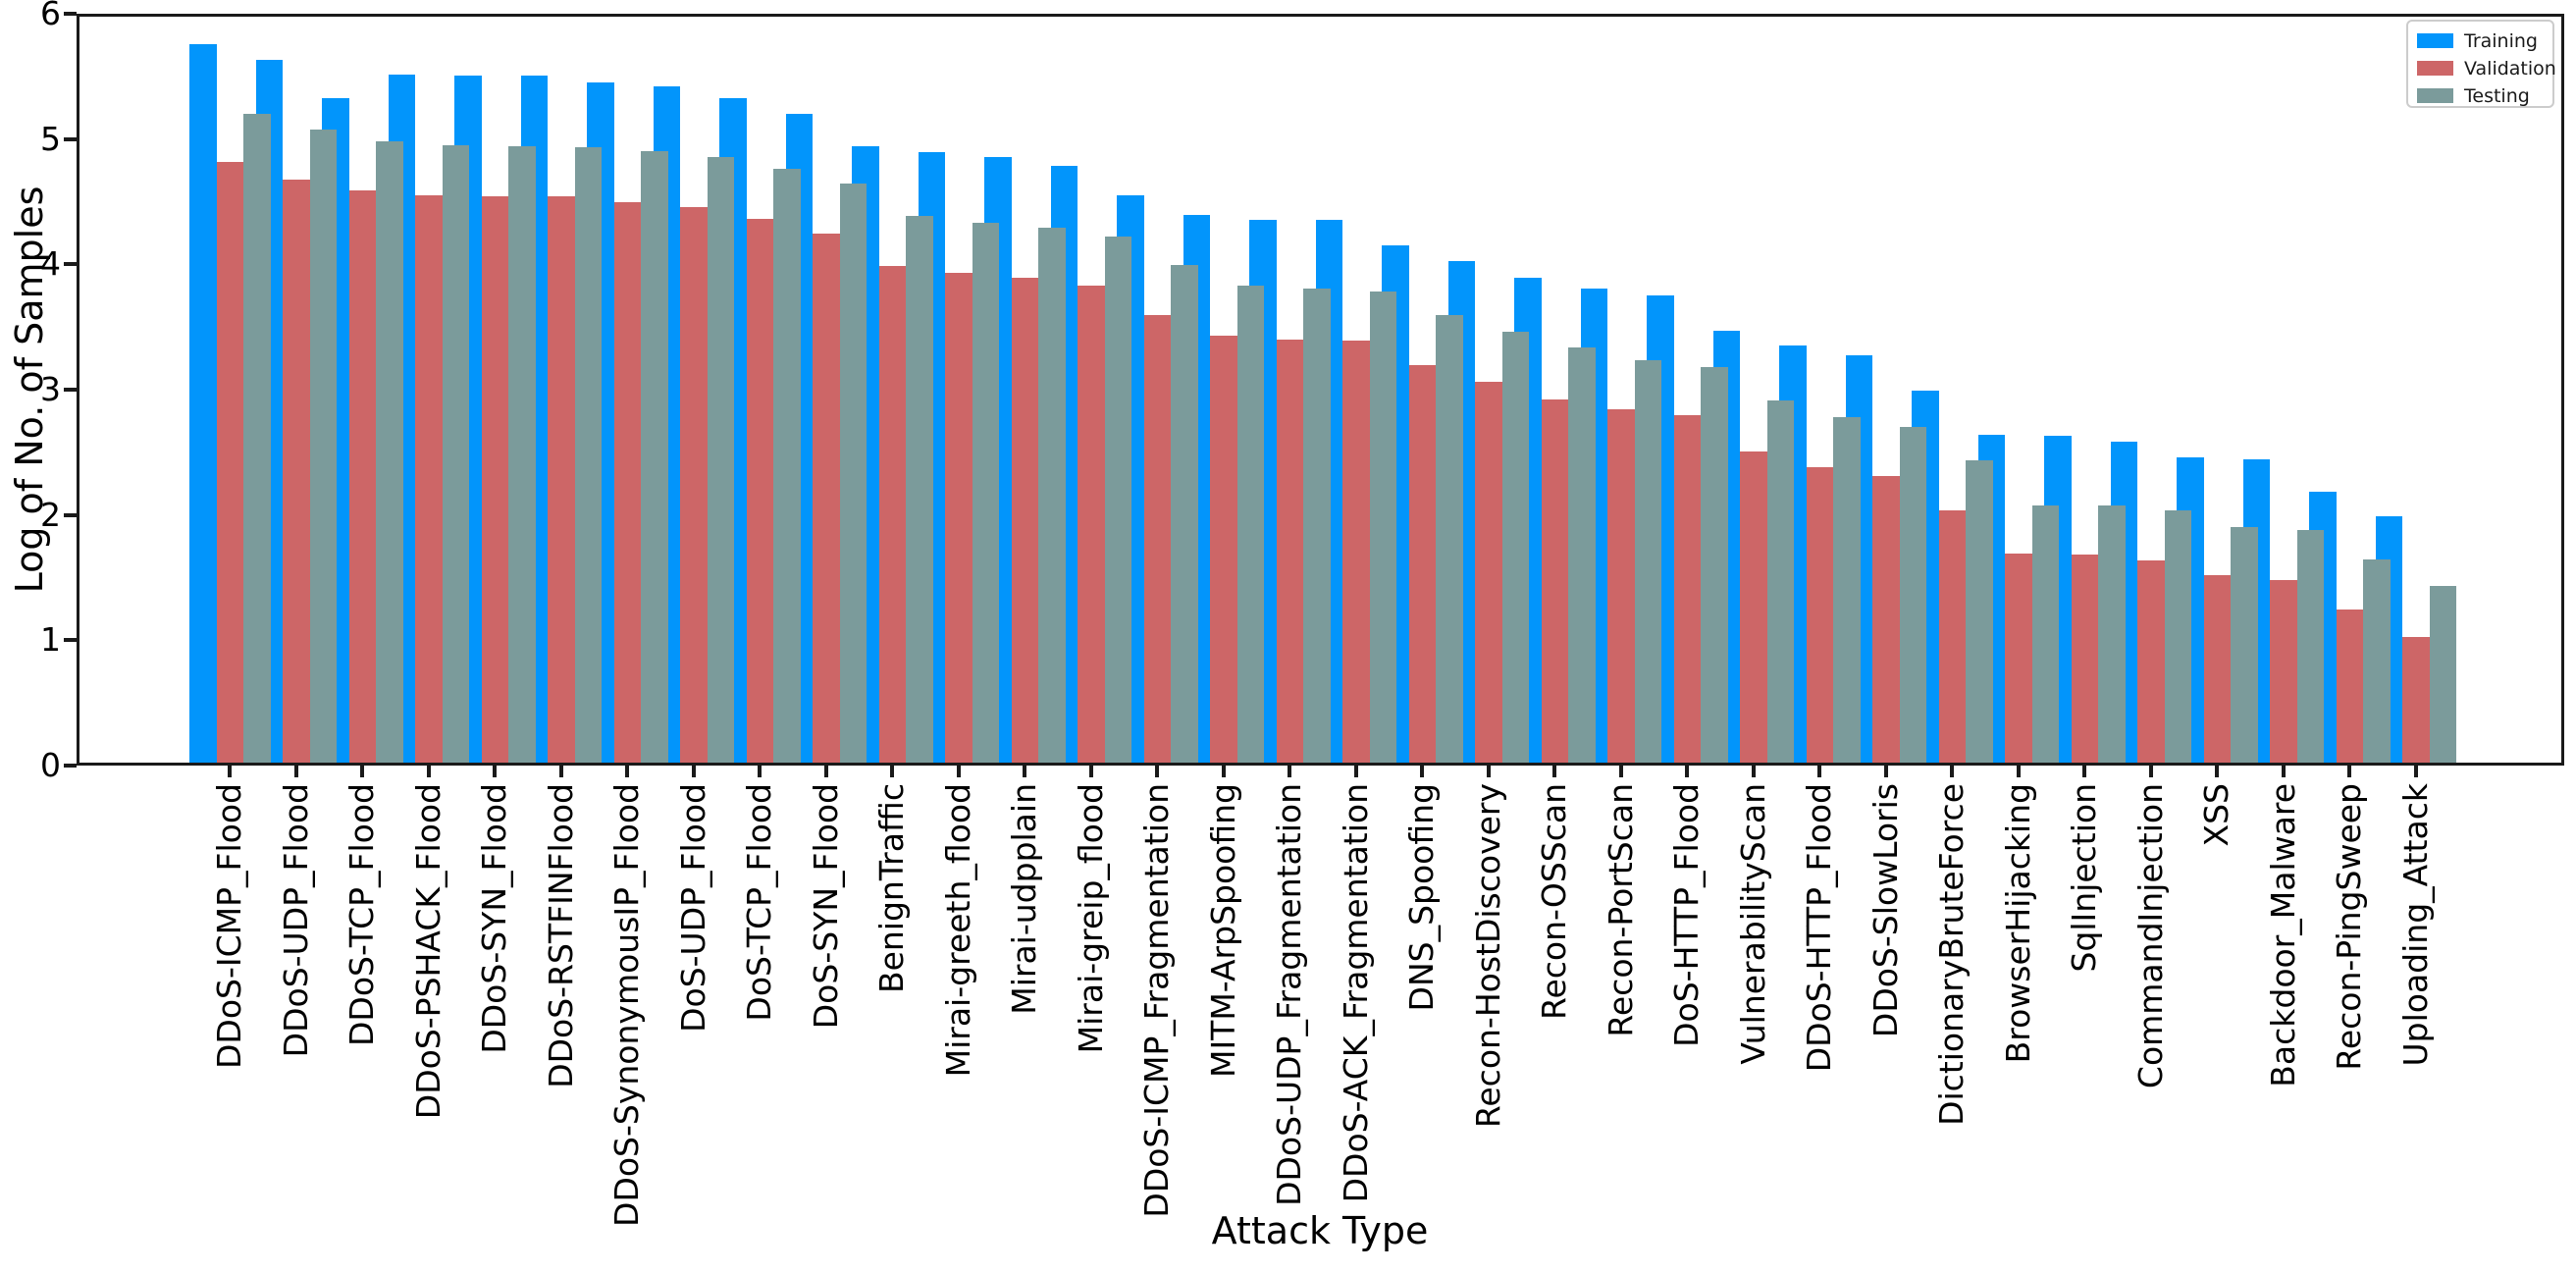 The width and height of the screenshot is (2576, 1273). What do you see at coordinates (825, 906) in the screenshot?
I see `x-tick-label: DoS-SYN_Flood` at bounding box center [825, 906].